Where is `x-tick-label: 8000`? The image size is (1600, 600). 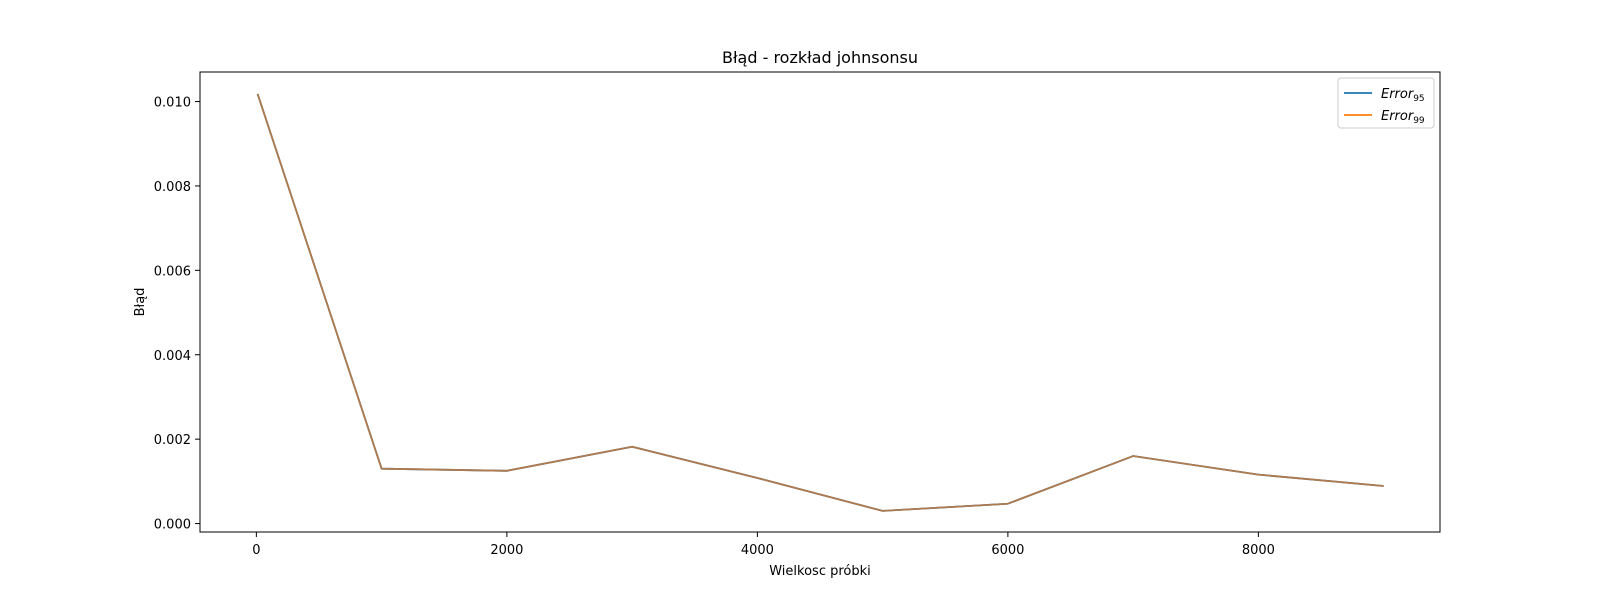
x-tick-label: 8000 is located at coordinates (1258, 550).